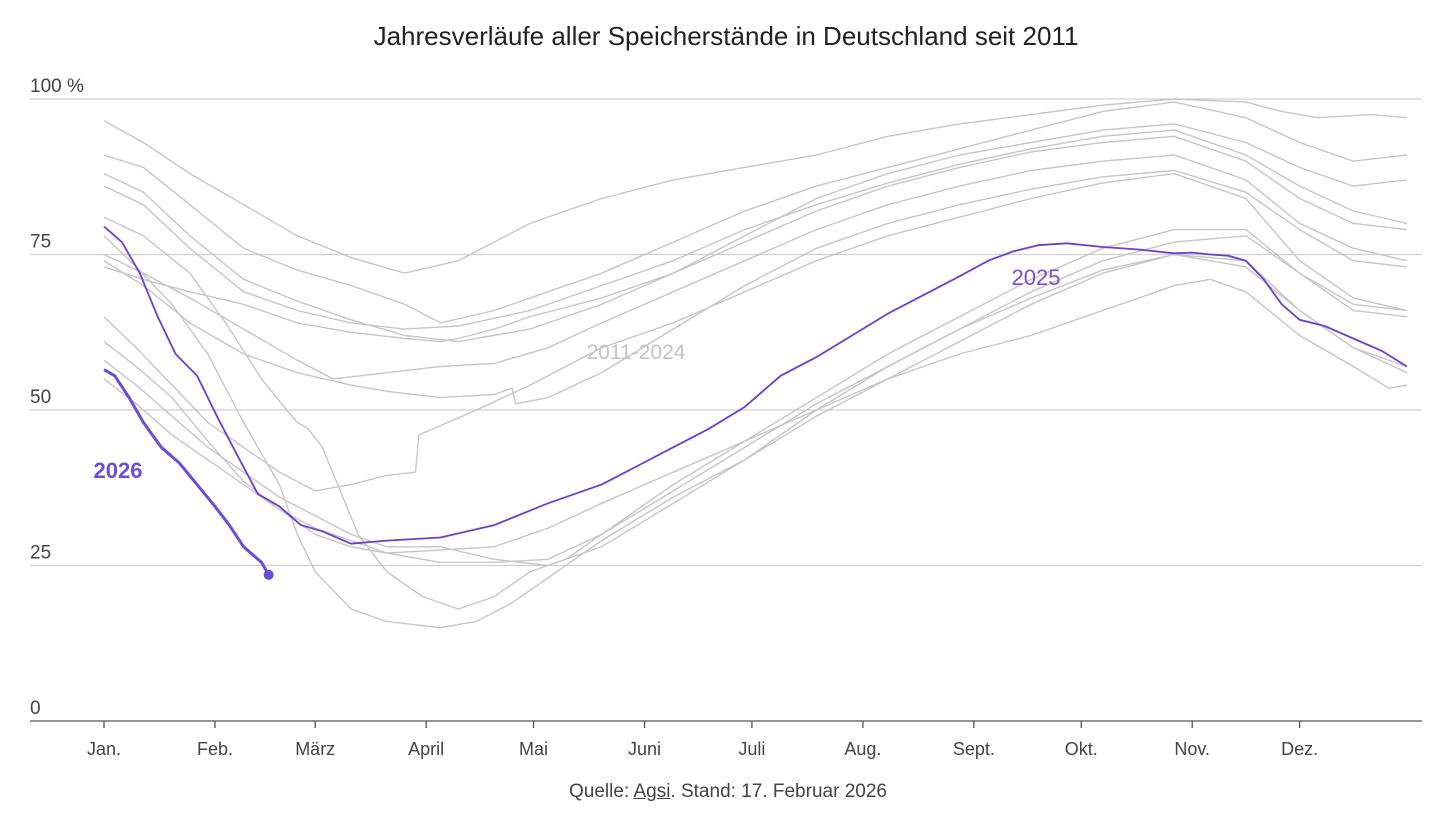  I want to click on source-prefix: Quelle:, so click(601, 791).